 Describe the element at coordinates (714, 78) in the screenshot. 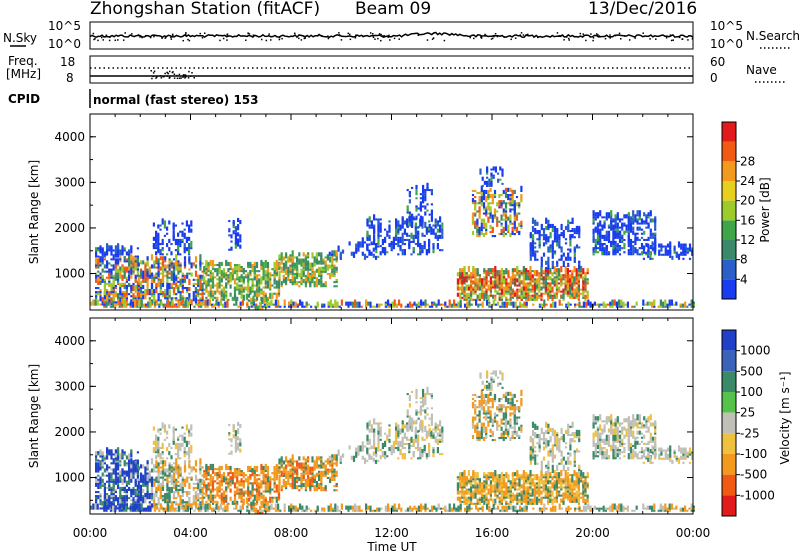

I see `nave-tick-bottom: 0` at that location.